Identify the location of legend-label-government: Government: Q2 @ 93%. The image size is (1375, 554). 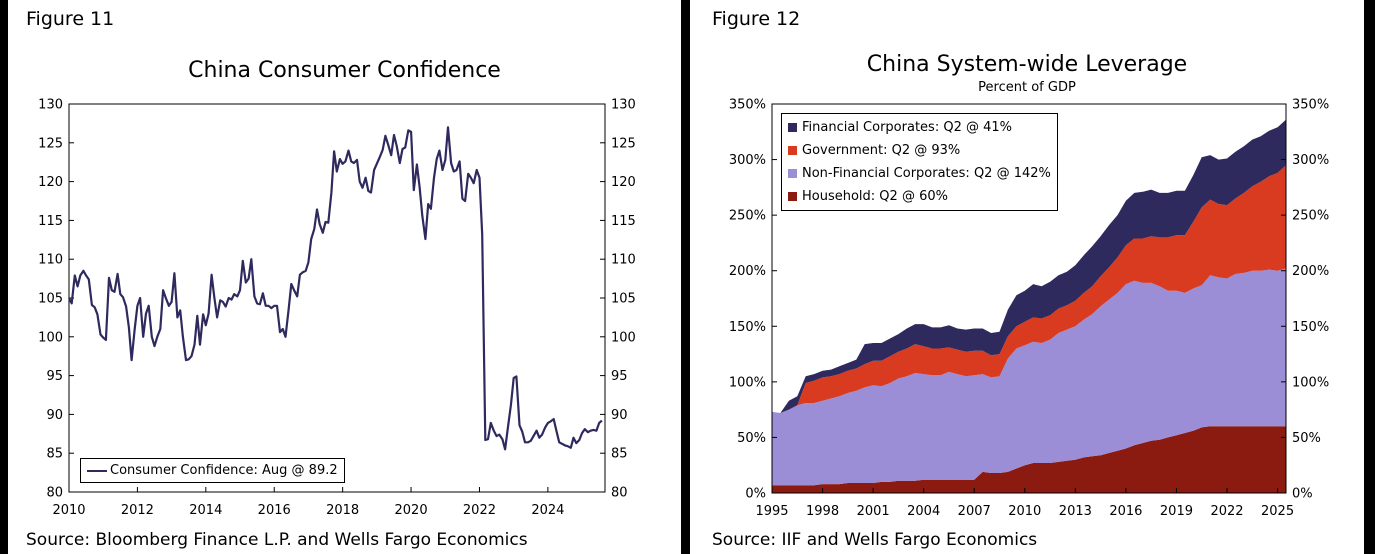
(881, 150).